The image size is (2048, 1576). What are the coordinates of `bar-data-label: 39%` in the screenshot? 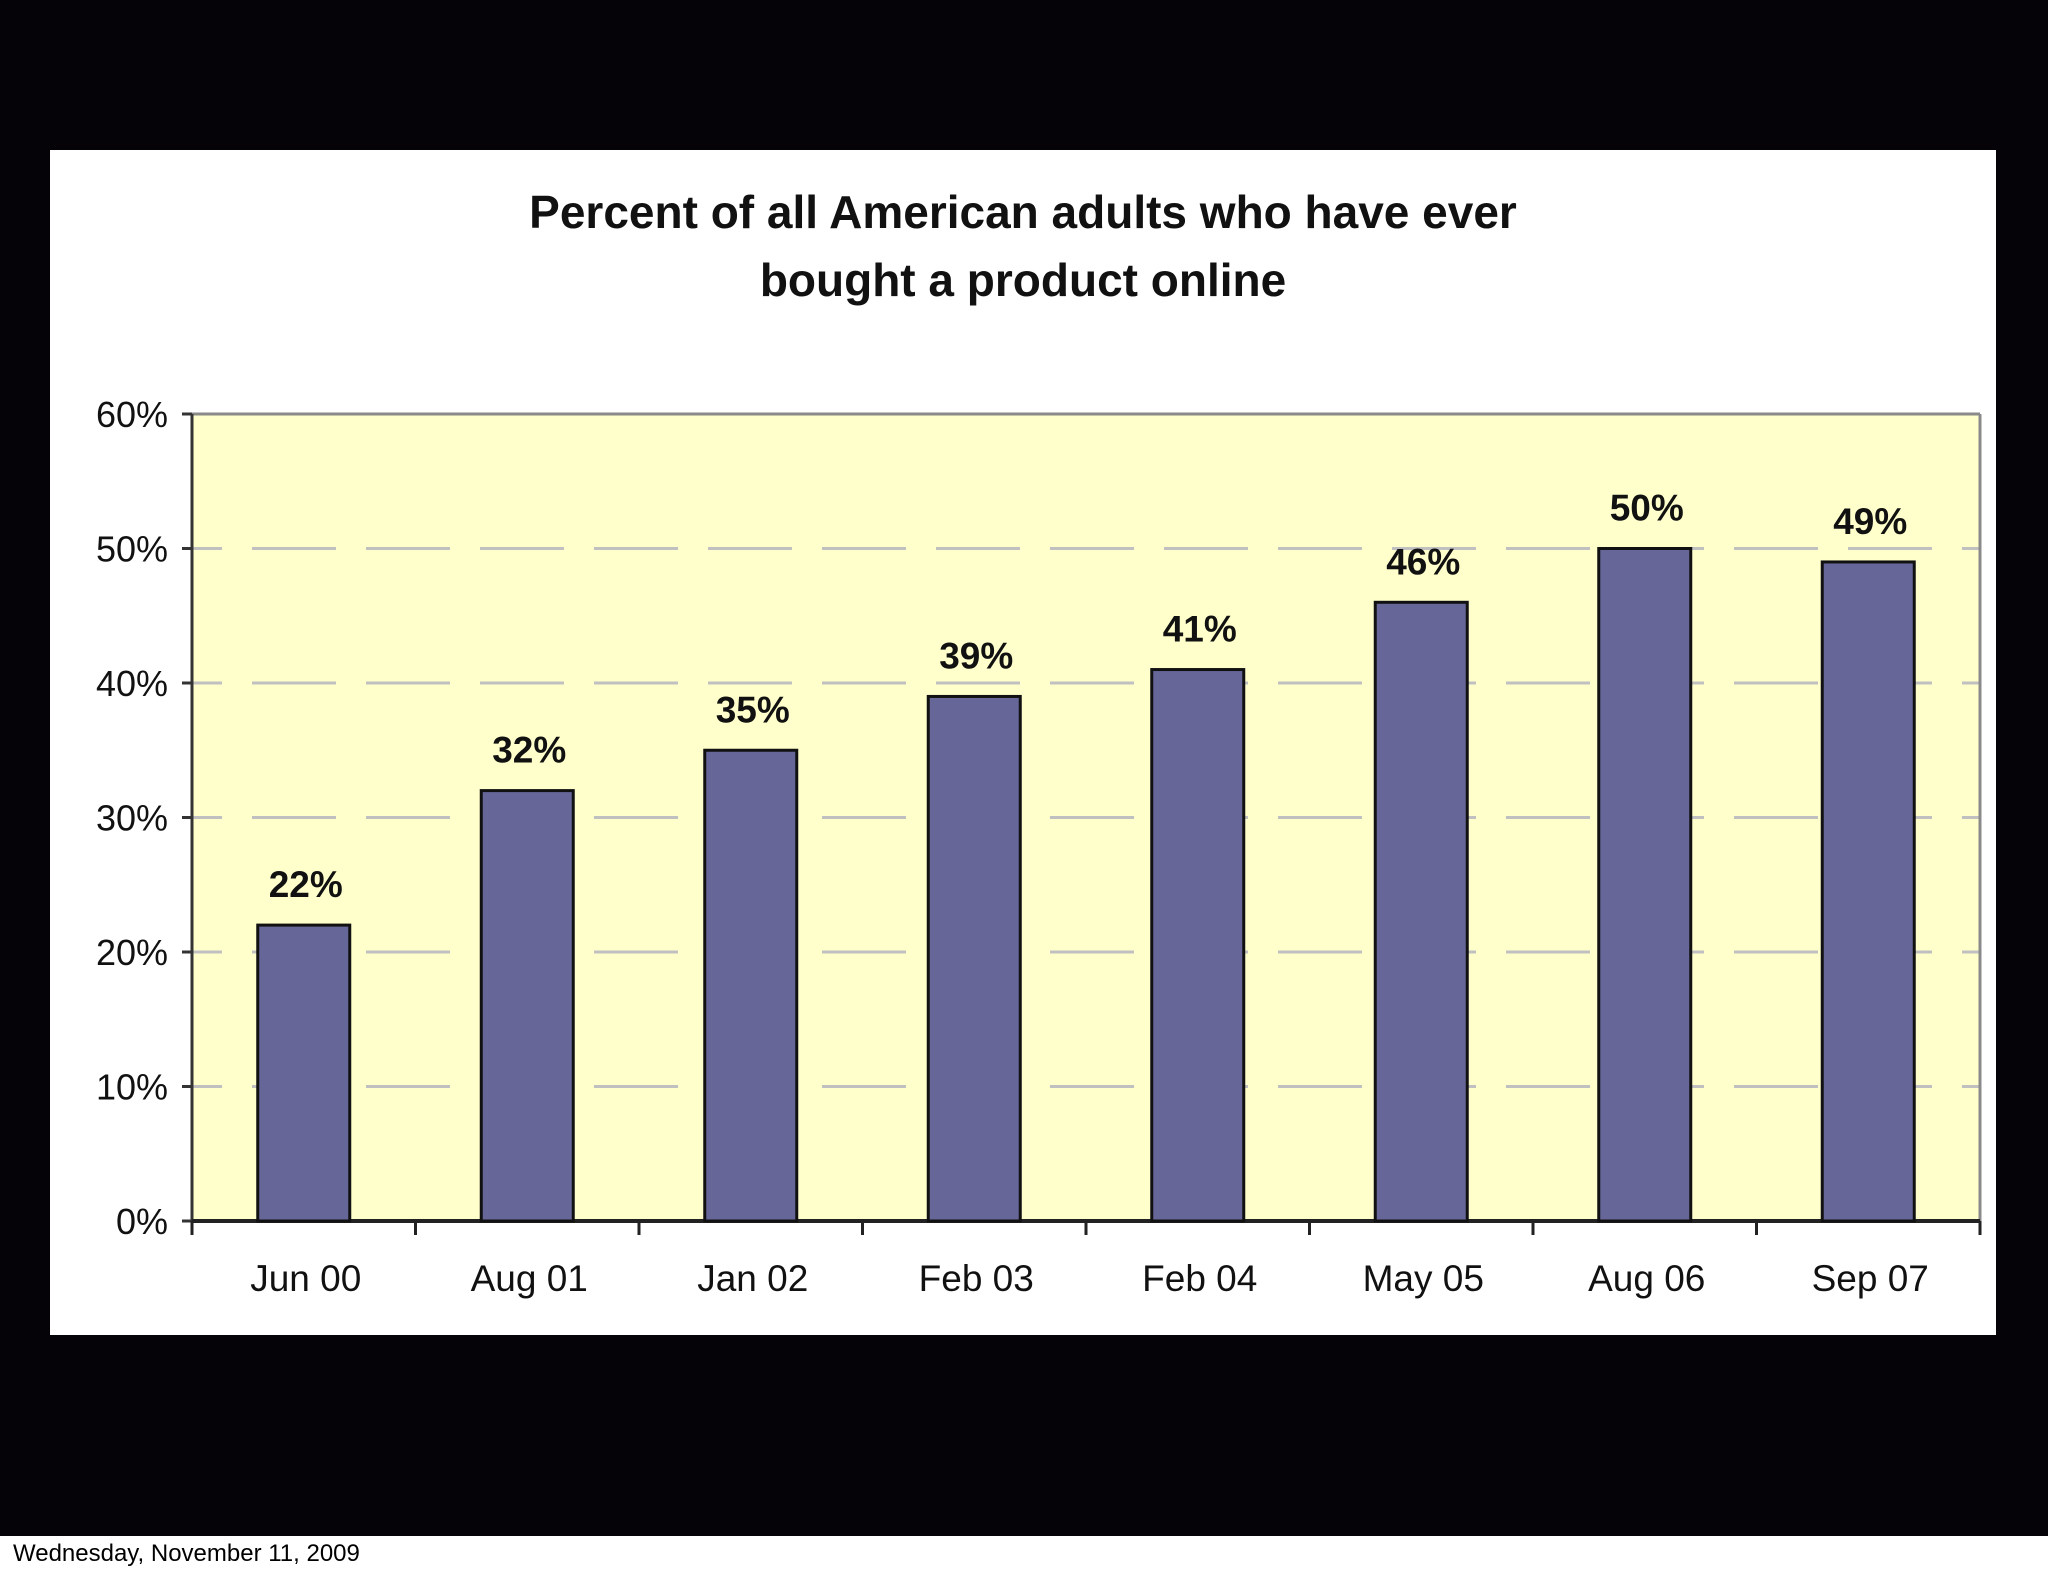 It's located at (976, 655).